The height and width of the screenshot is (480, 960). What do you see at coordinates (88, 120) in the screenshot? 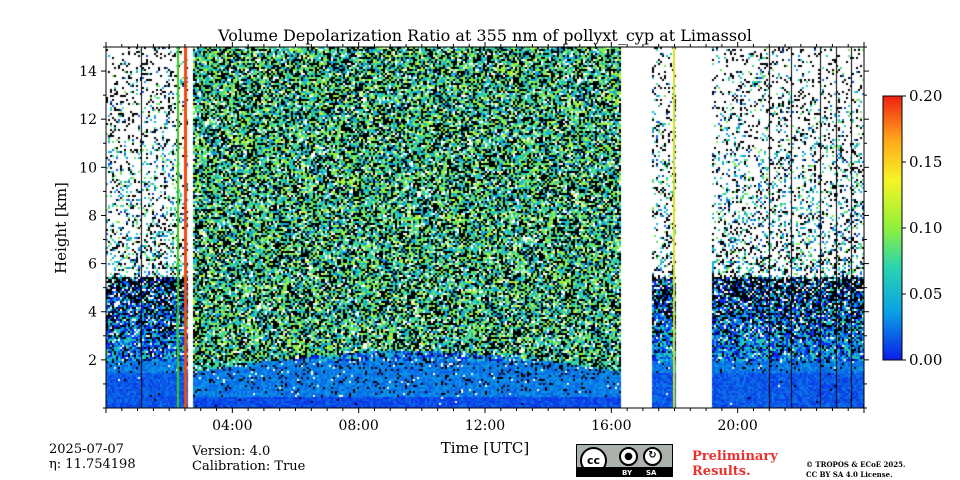
I see `y-tick-label: 12` at bounding box center [88, 120].